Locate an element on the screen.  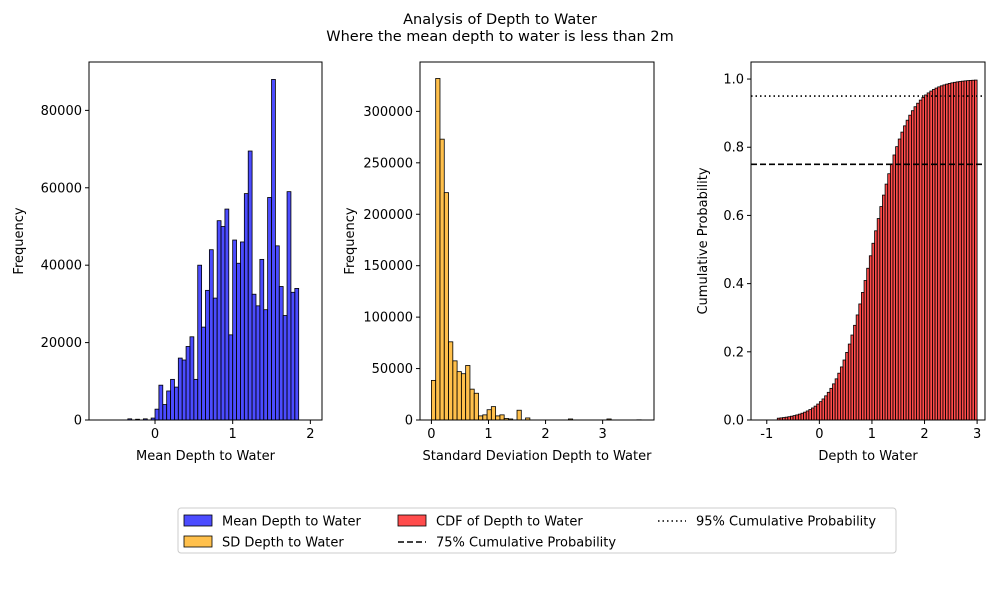
legend-swatch is located at coordinates (198, 541).